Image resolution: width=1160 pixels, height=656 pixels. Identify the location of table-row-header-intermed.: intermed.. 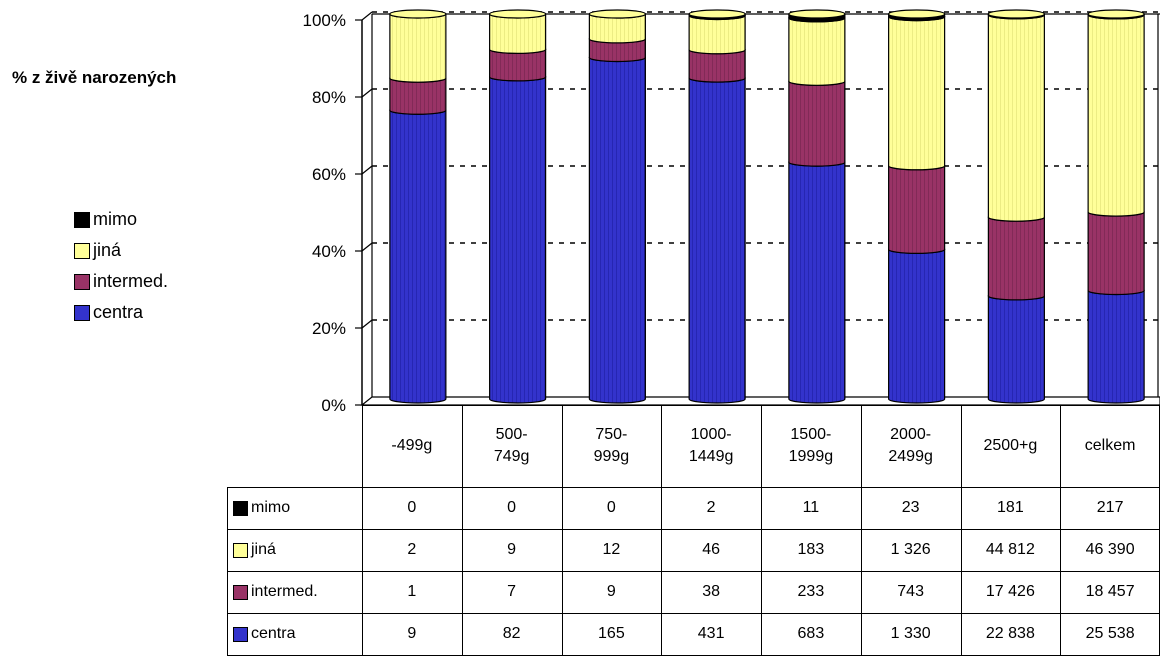
(294, 592).